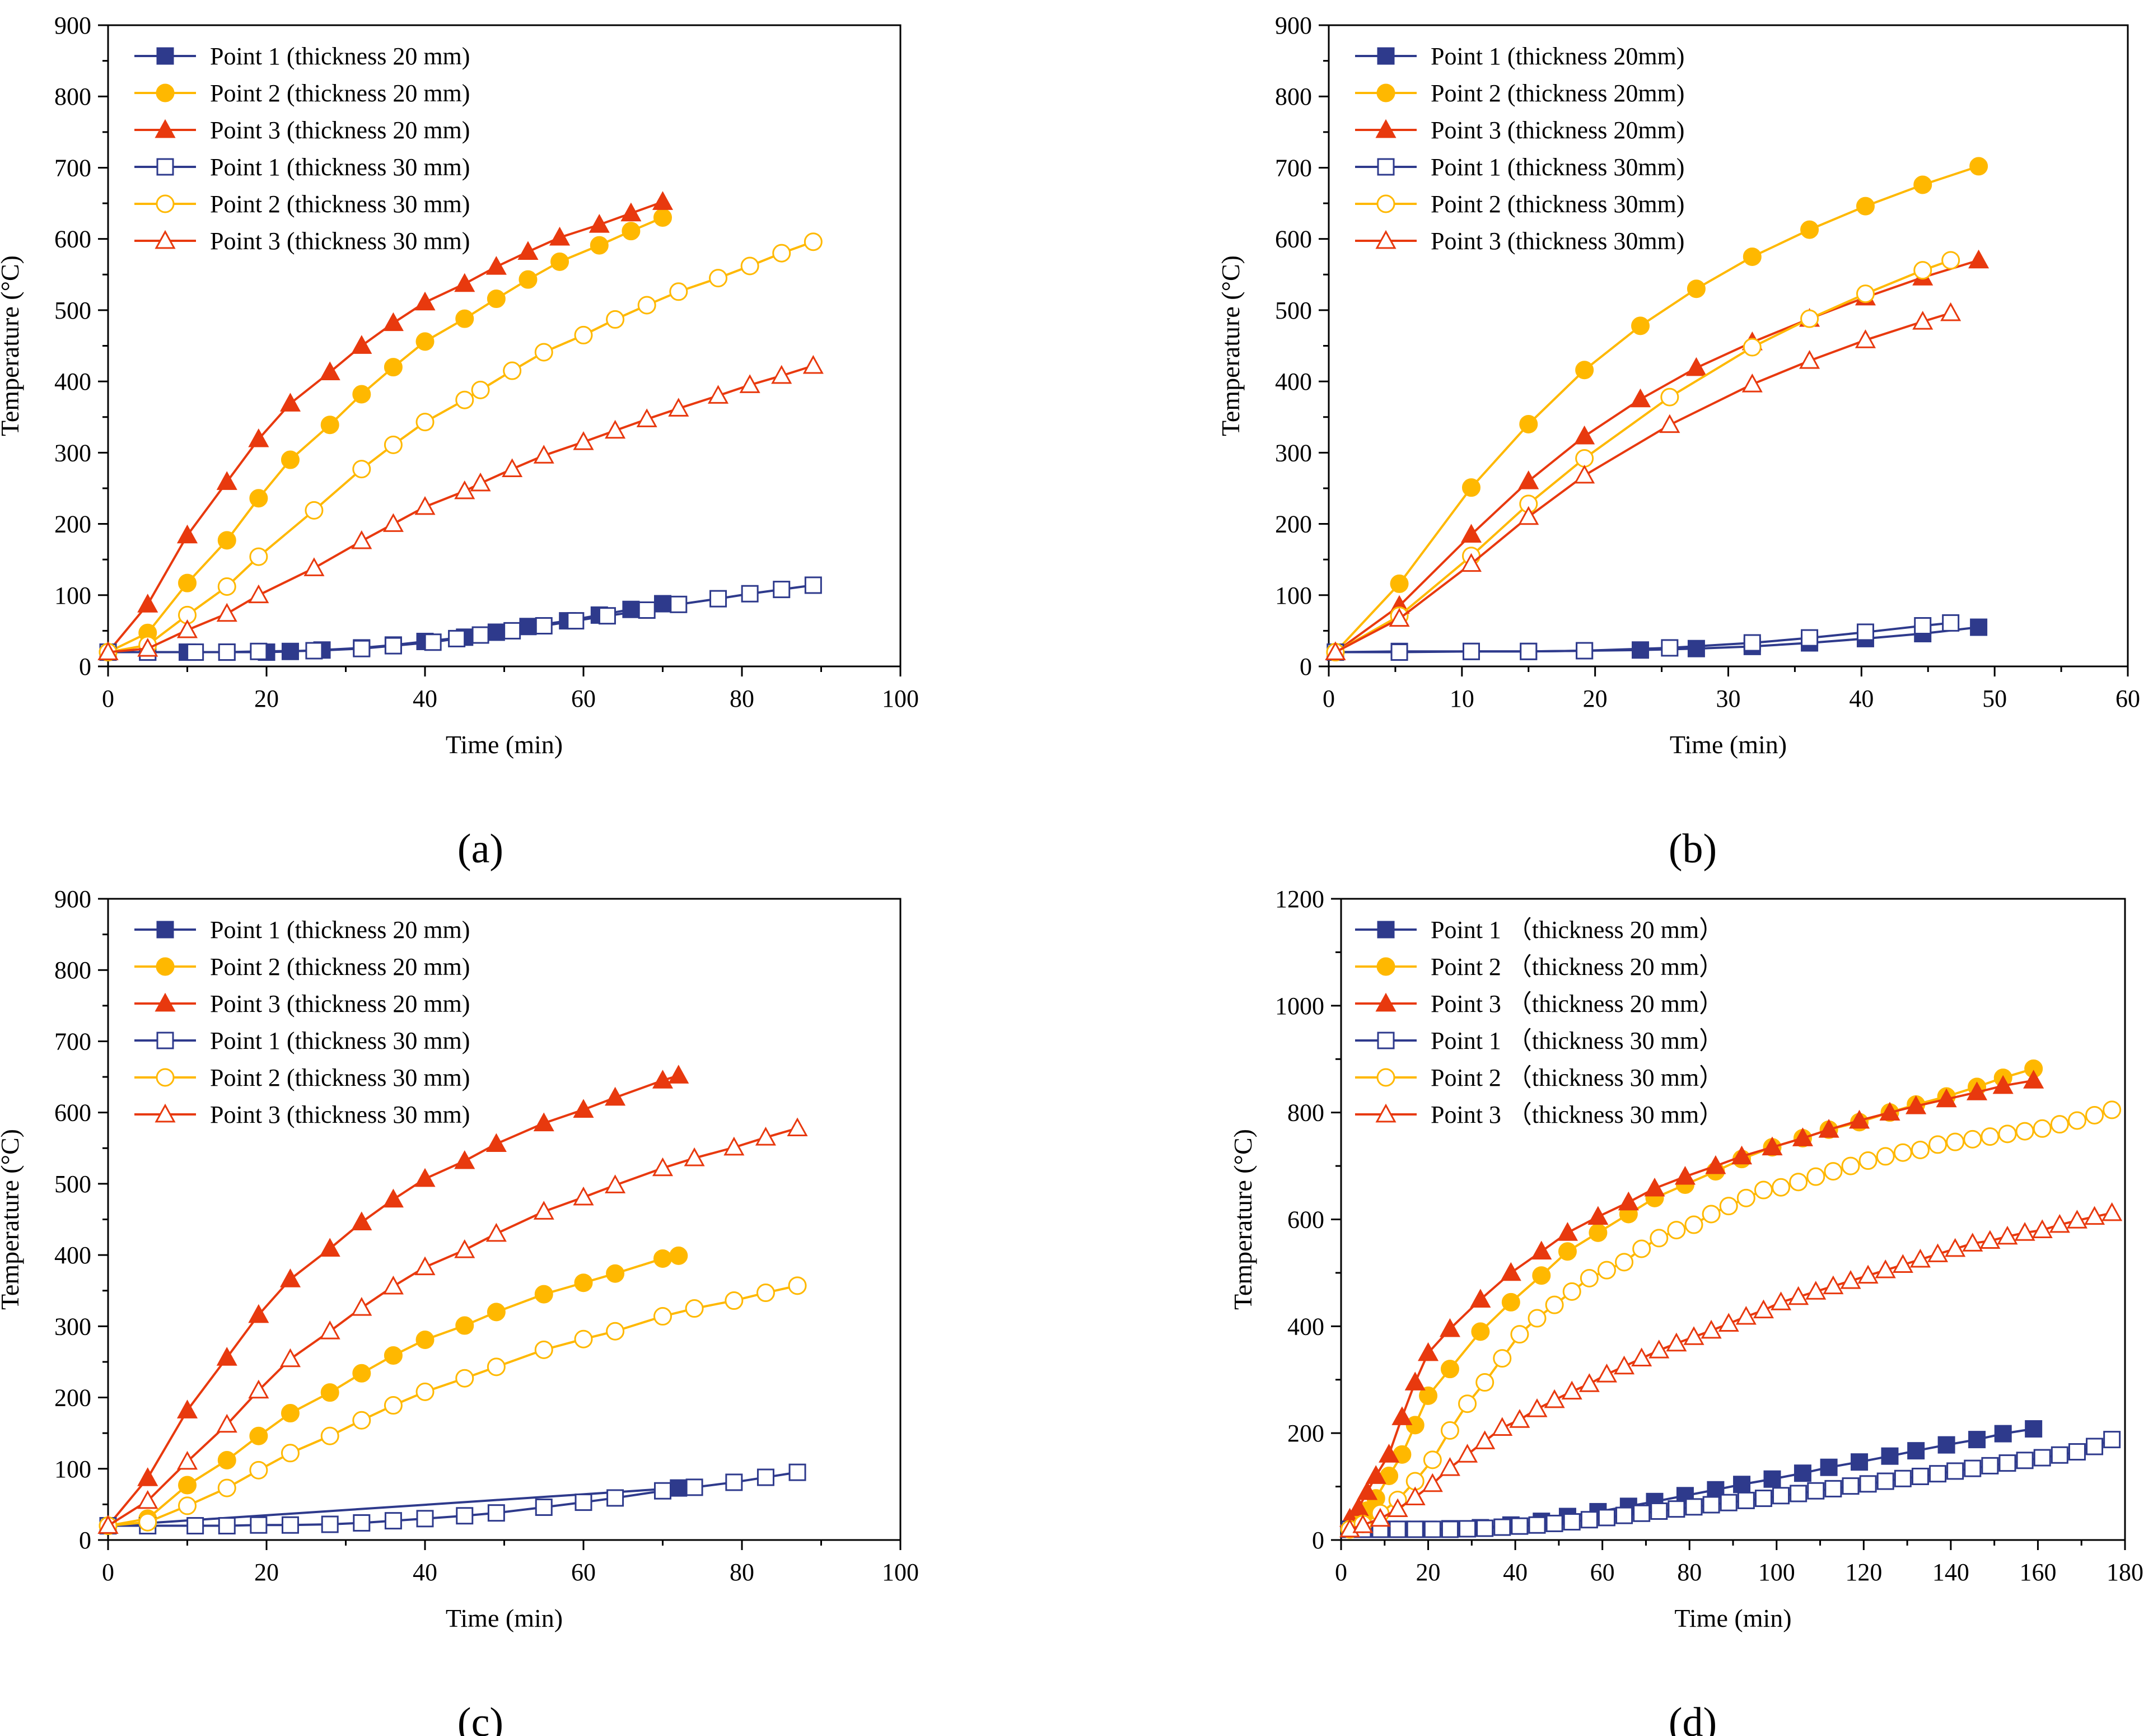  What do you see at coordinates (108, 1572) in the screenshot?
I see `x-tick-label: 0` at bounding box center [108, 1572].